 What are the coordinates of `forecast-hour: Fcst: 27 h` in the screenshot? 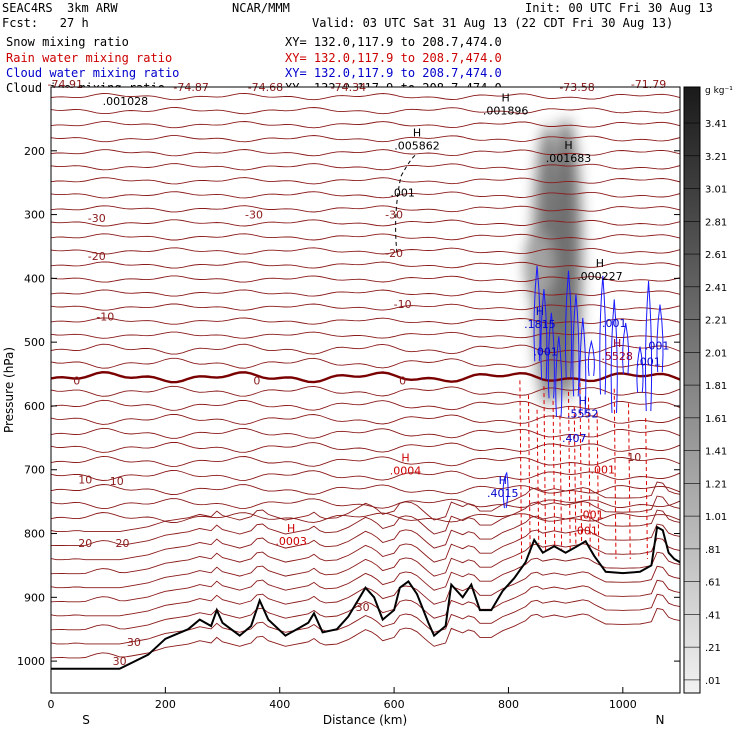 It's located at (45, 23).